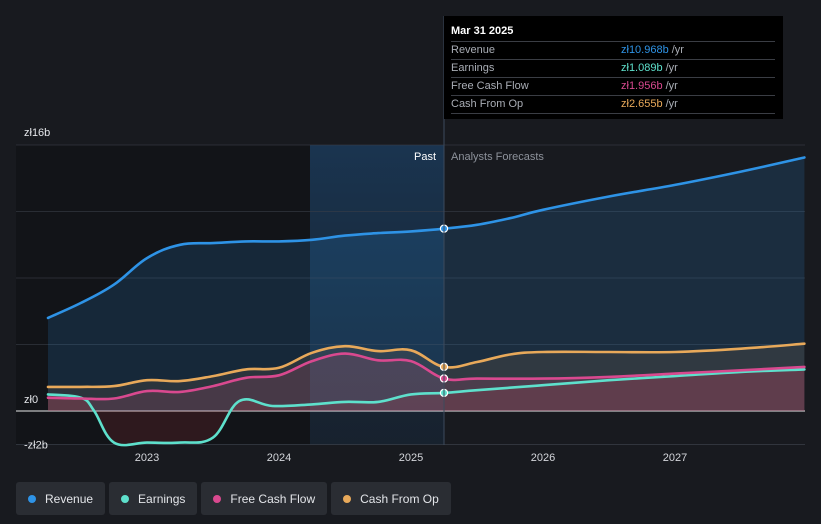 The height and width of the screenshot is (524, 821). What do you see at coordinates (675, 458) in the screenshot?
I see `x-tick-label: 2027` at bounding box center [675, 458].